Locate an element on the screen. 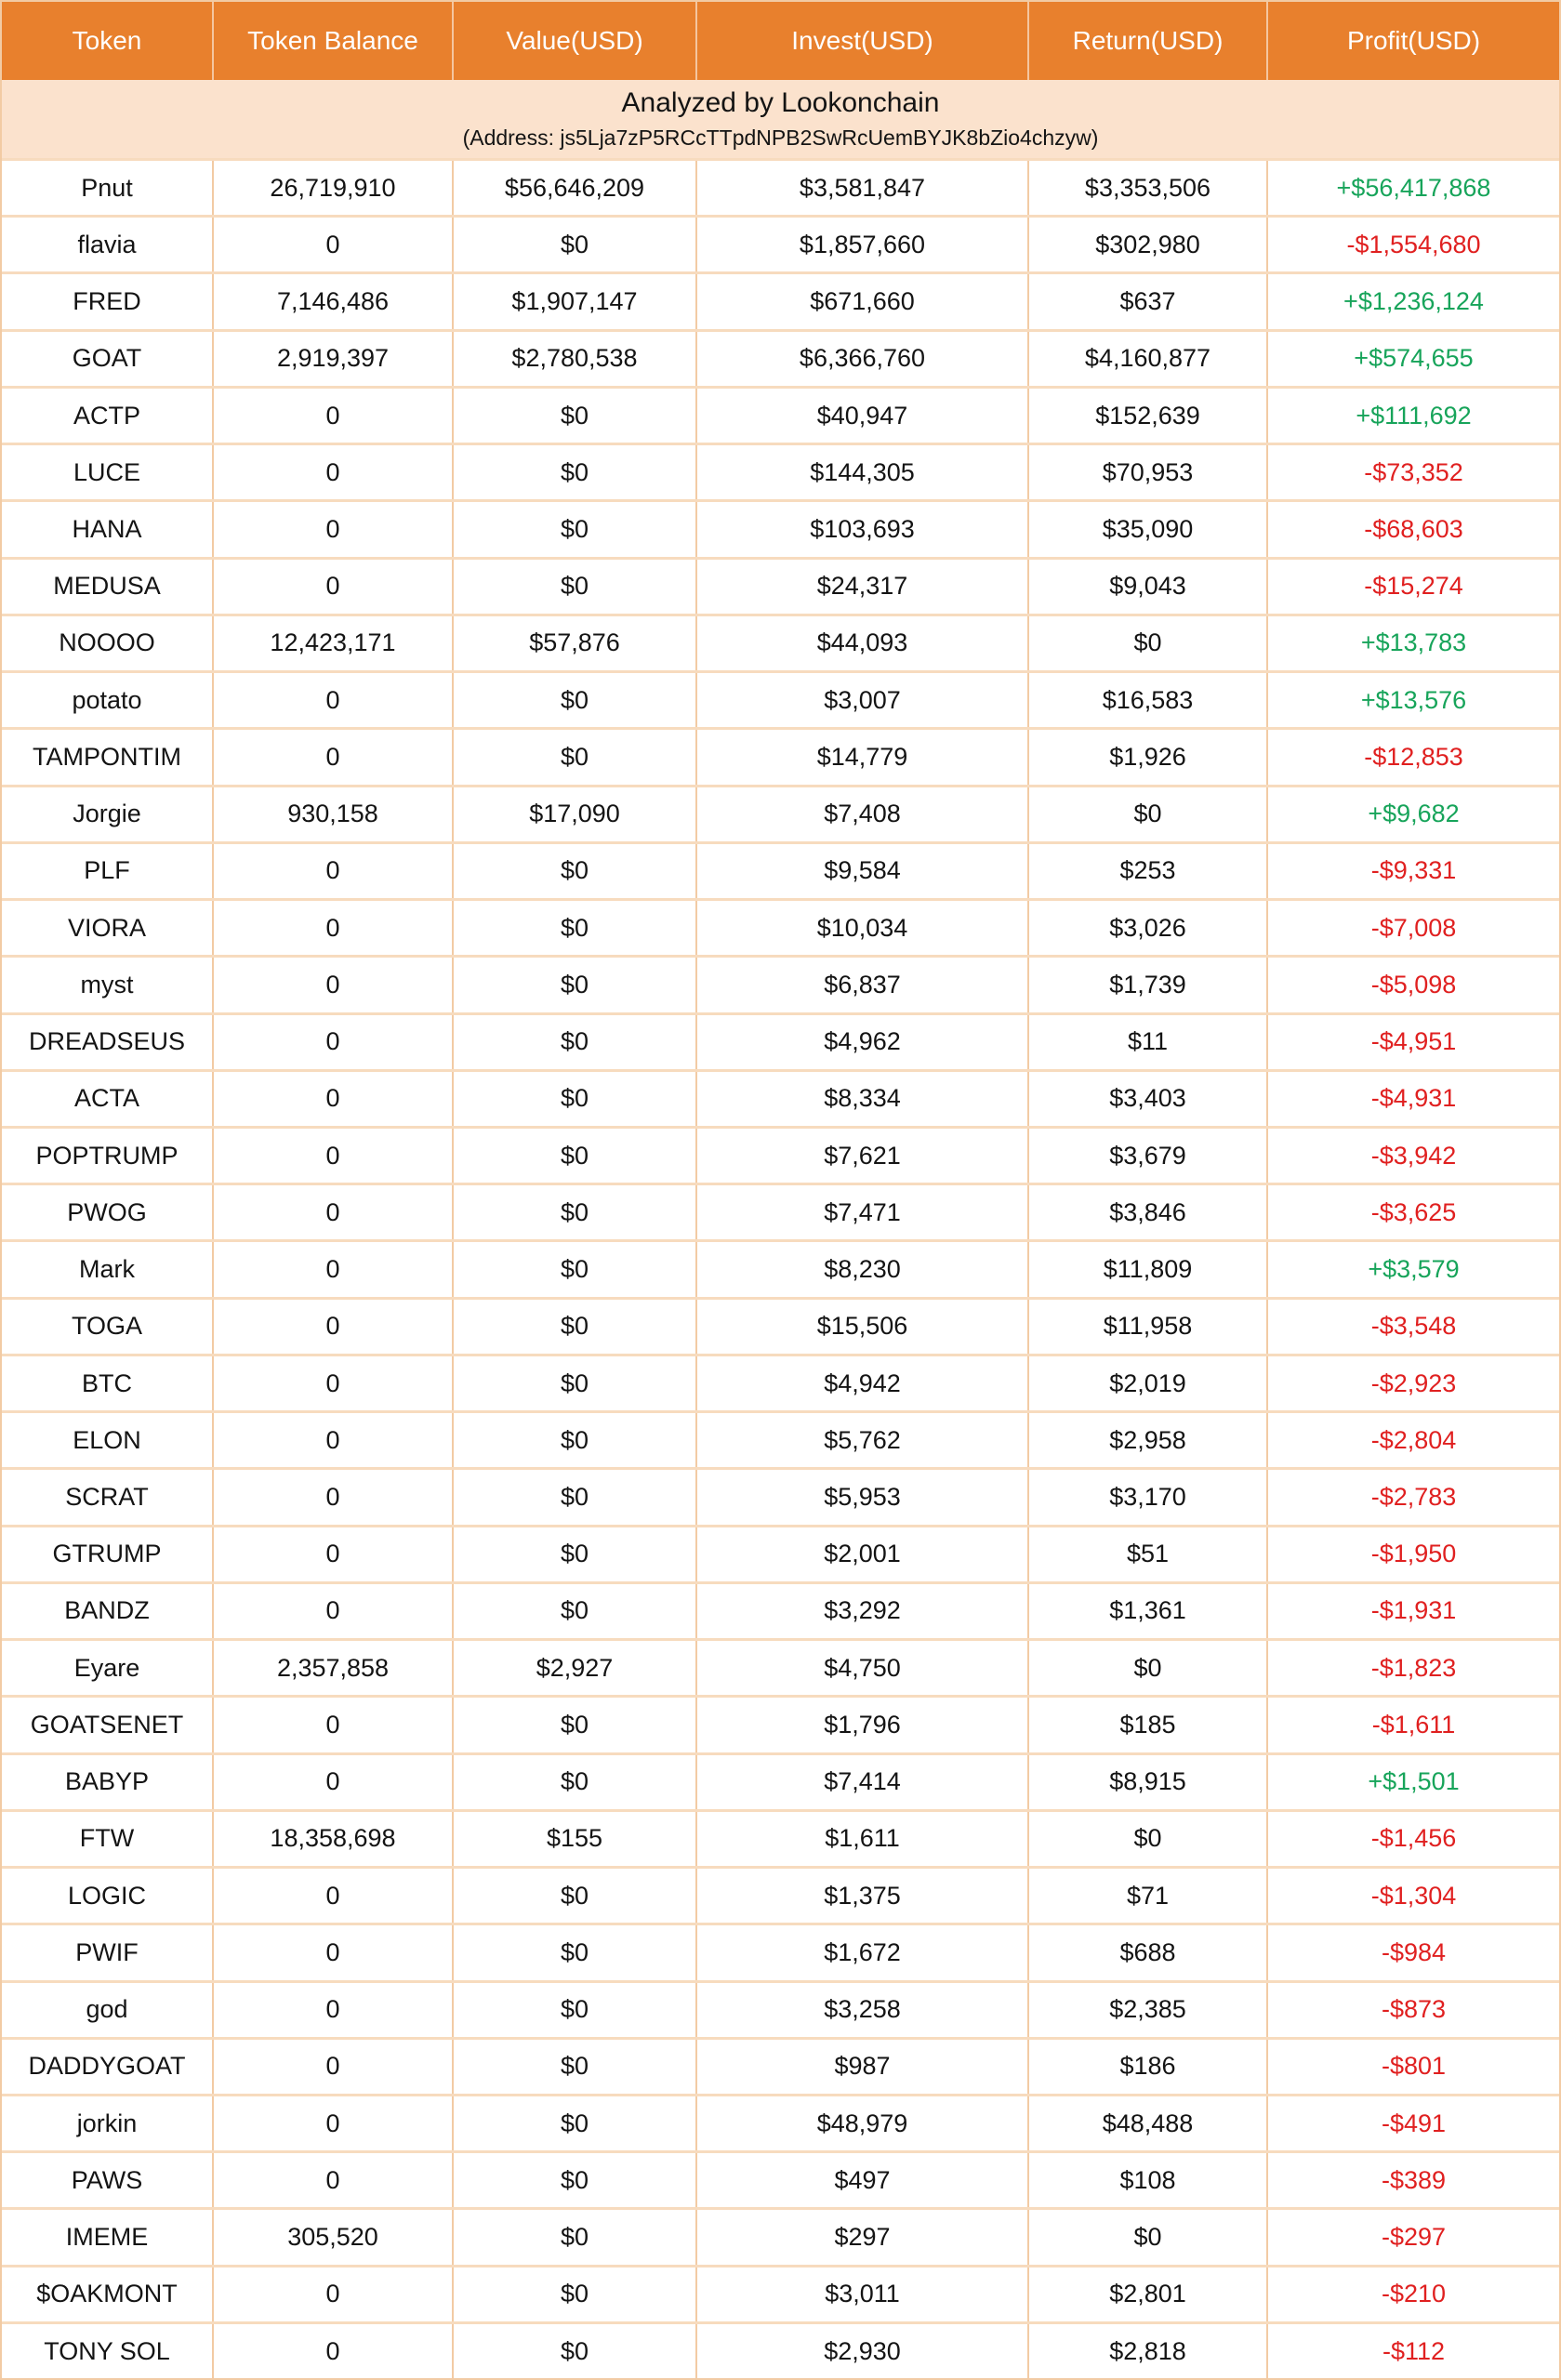 Image resolution: width=1561 pixels, height=2380 pixels. return-usd-cell: $9,043 is located at coordinates (1146, 586).